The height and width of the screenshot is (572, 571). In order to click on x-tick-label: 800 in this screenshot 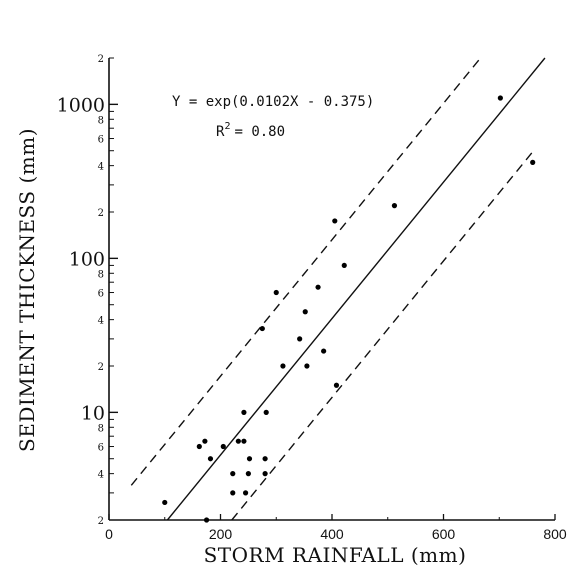, I will do `click(555, 534)`.